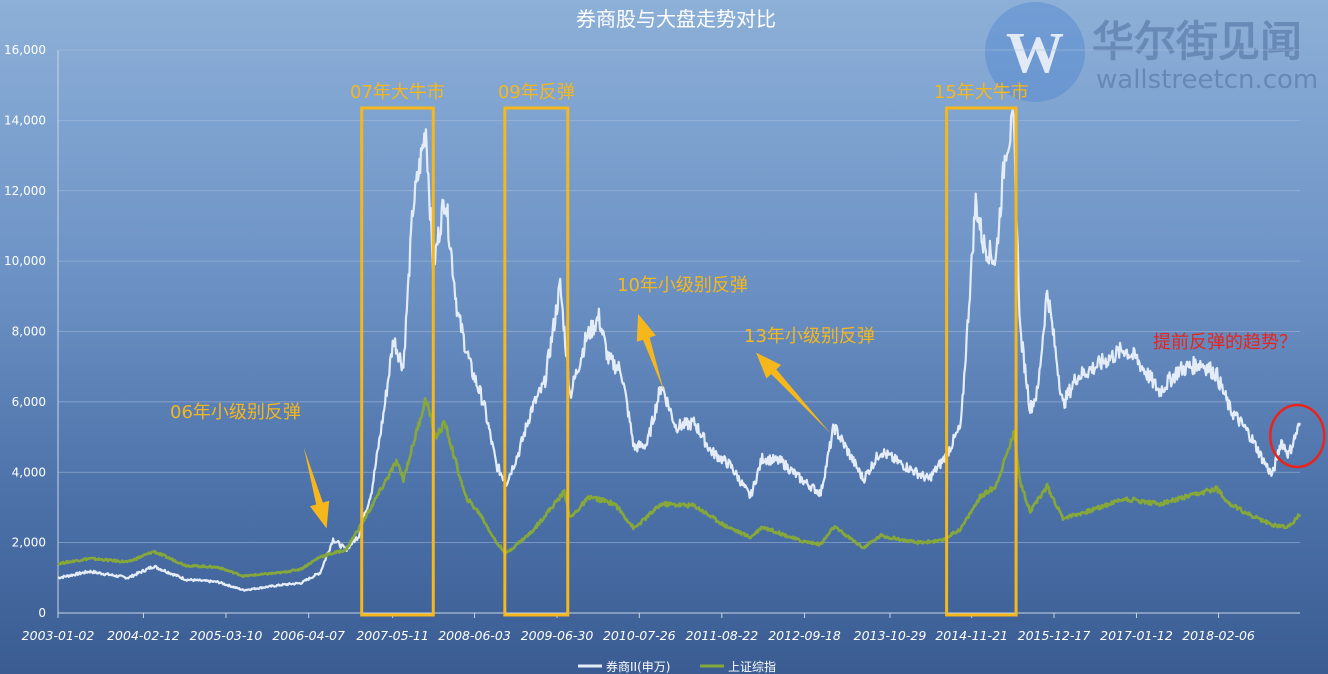 The width and height of the screenshot is (1328, 674). I want to click on annotation-label: 09年反弹, so click(536, 92).